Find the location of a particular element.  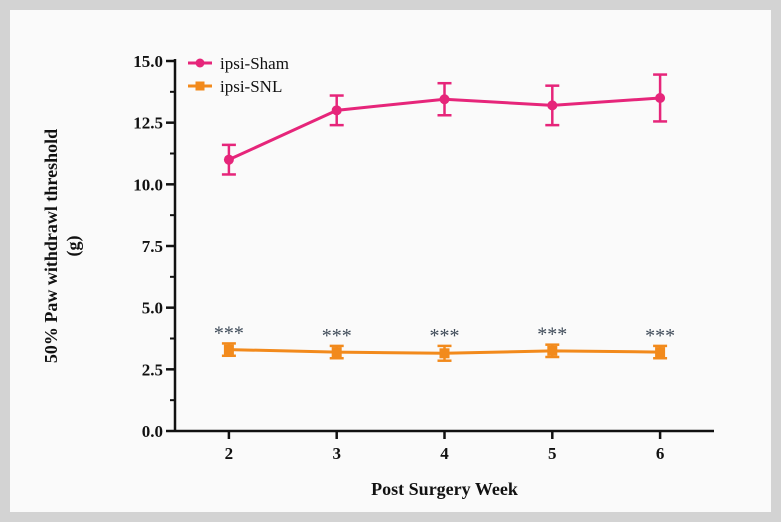

x-tick-label: 6 is located at coordinates (660, 453).